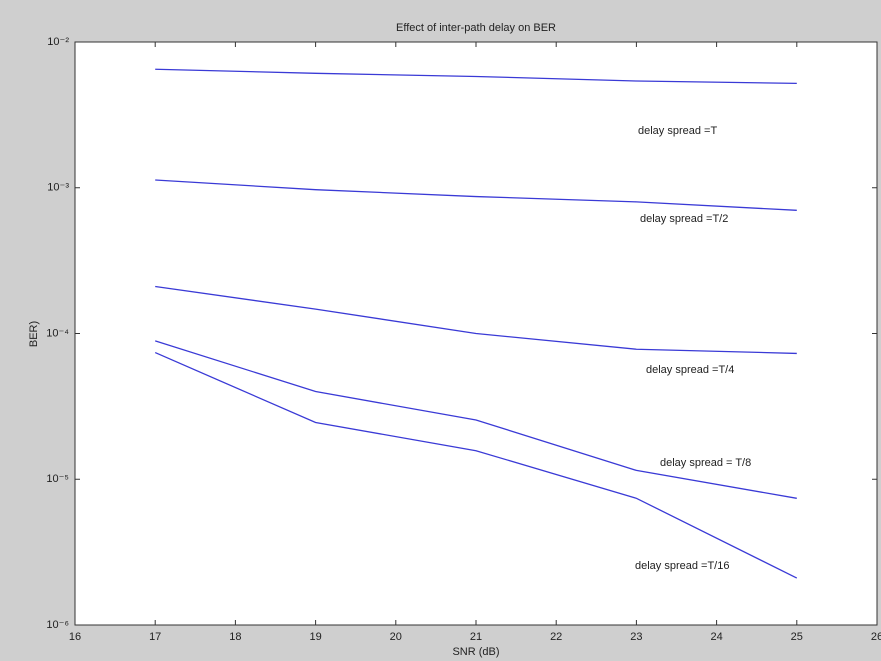  What do you see at coordinates (876, 637) in the screenshot?
I see `x-tick-label: 26` at bounding box center [876, 637].